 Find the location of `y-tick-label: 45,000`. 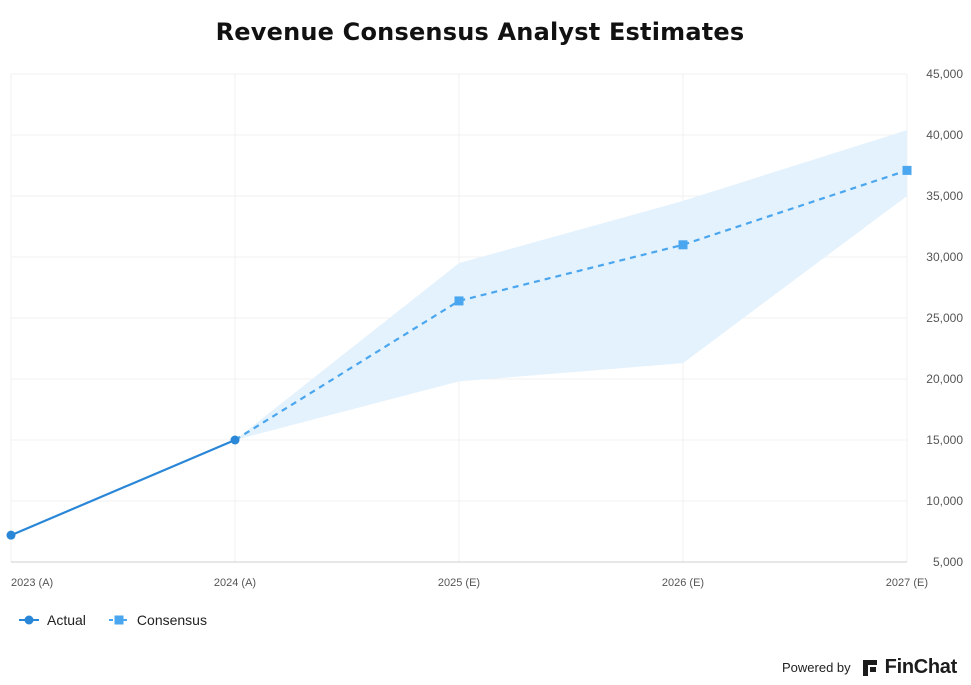

y-tick-label: 45,000 is located at coordinates (944, 74).